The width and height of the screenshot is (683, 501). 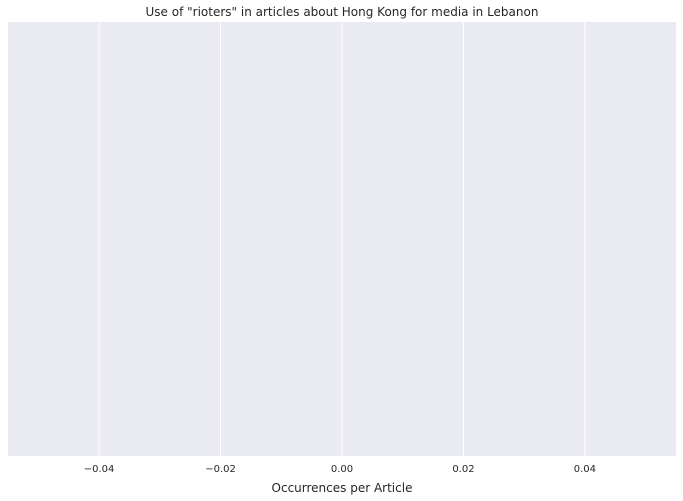 What do you see at coordinates (220, 469) in the screenshot?
I see `x-tick-label: −0.02` at bounding box center [220, 469].